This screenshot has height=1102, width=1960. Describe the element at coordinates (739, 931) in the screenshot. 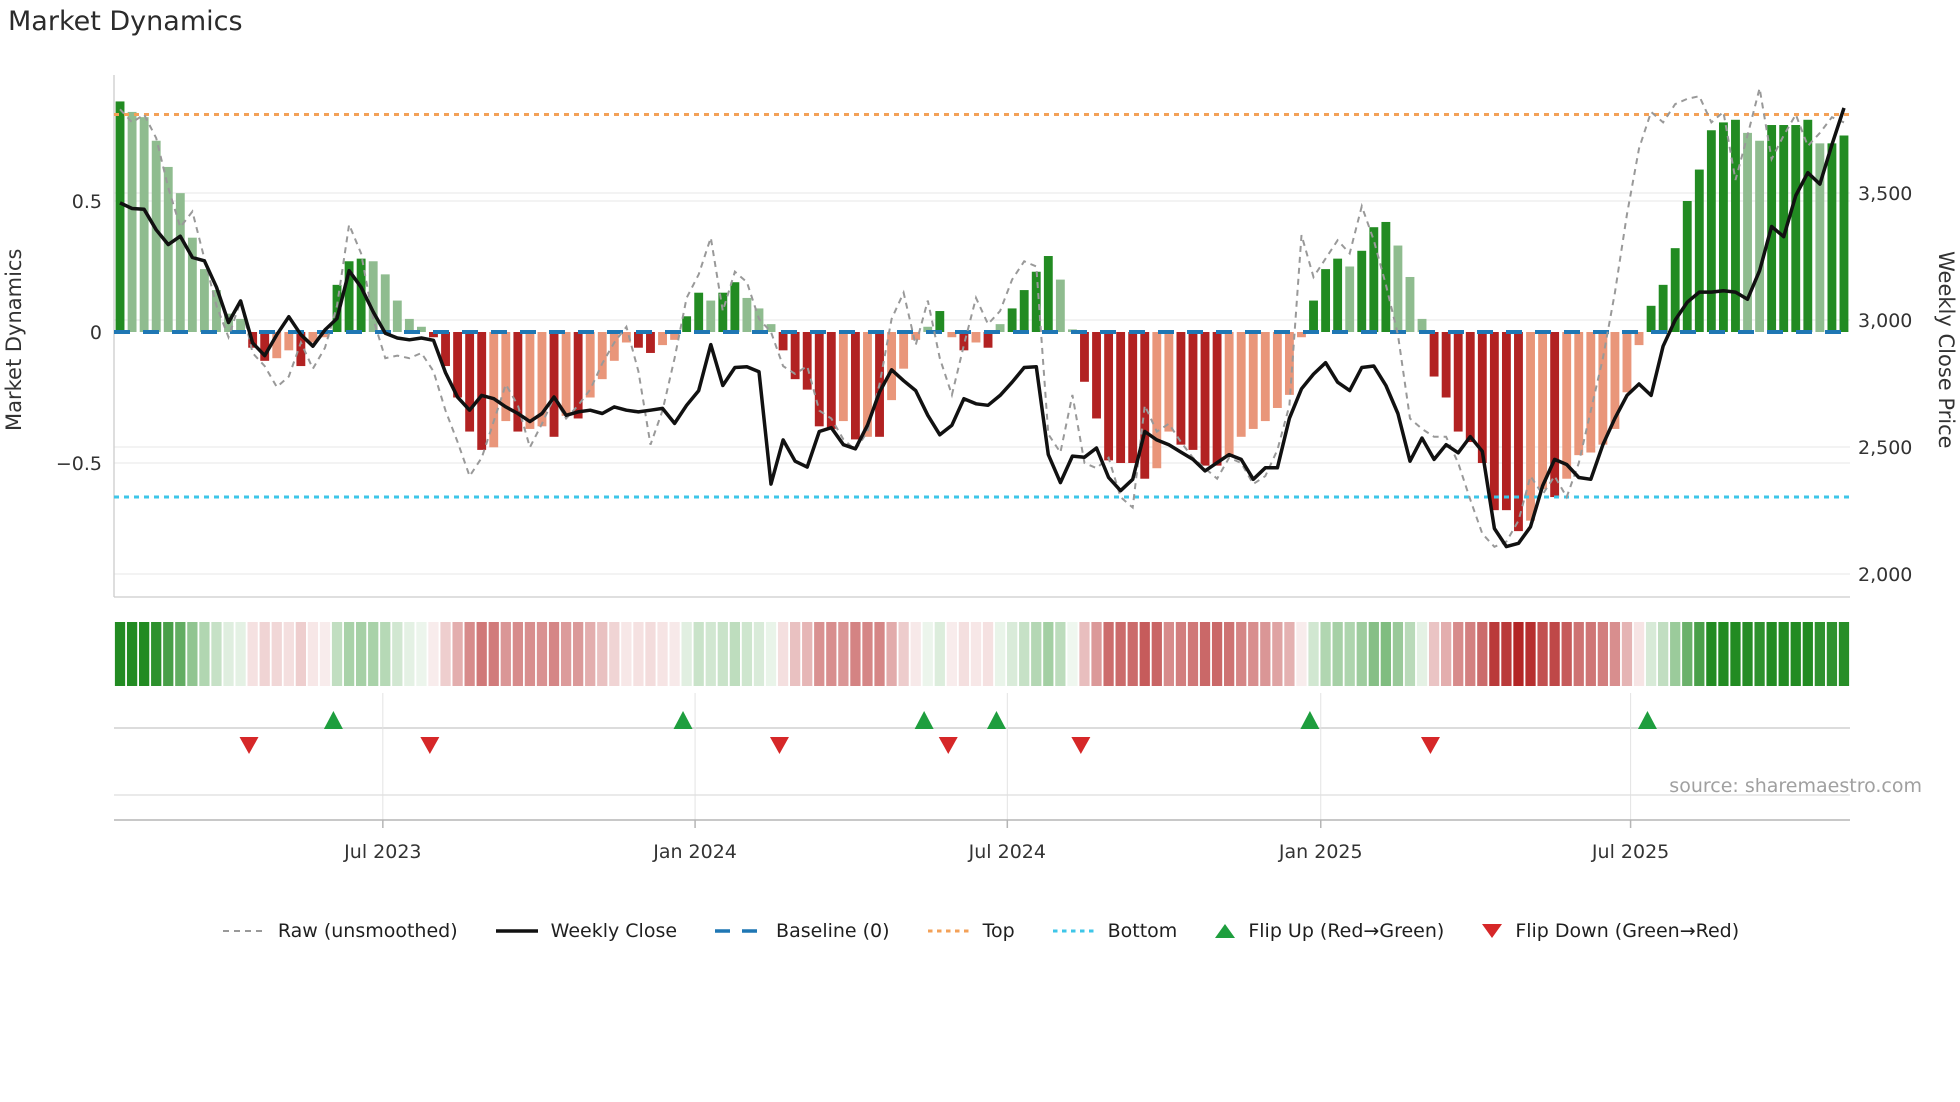

I see `baseline-line-icon` at that location.